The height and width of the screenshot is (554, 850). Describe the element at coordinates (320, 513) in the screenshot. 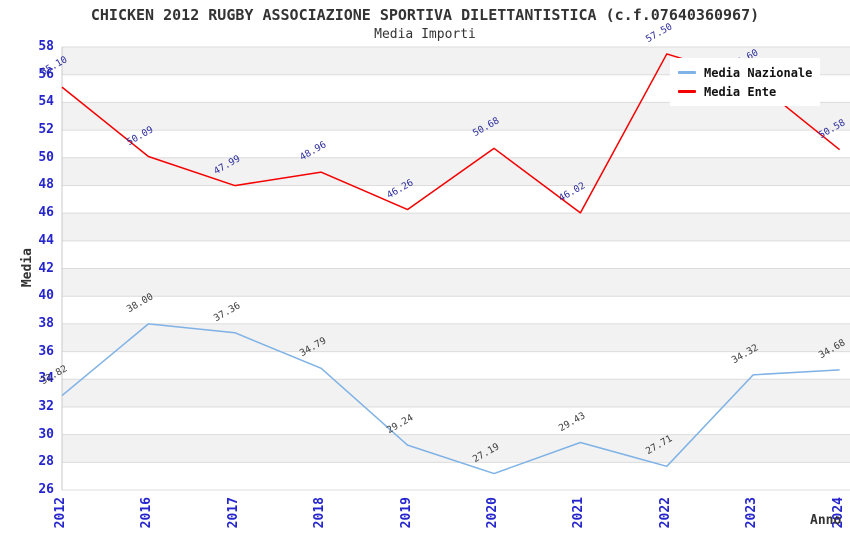

I see `x-tick-label: 2018` at that location.